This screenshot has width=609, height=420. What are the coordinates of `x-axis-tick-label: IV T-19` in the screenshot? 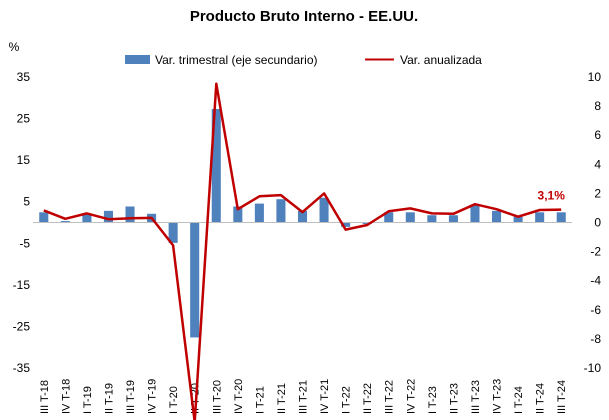 It's located at (153, 396).